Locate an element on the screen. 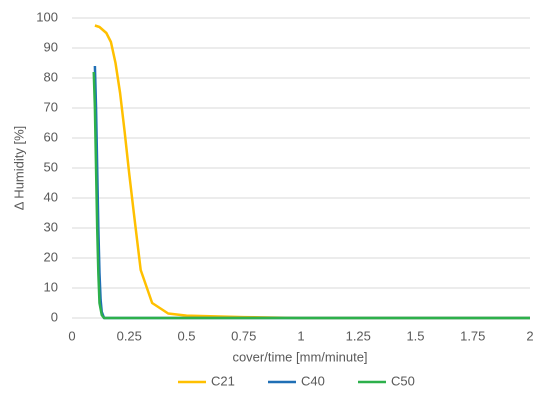 The width and height of the screenshot is (550, 407). y-tick-label: 20 is located at coordinates (51, 256).